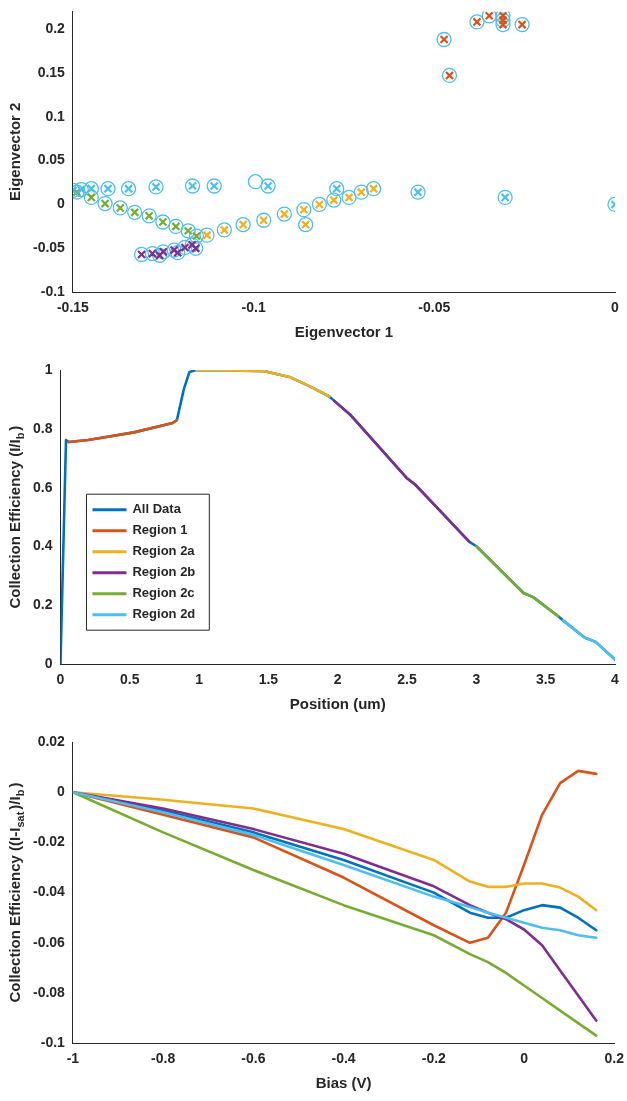 The height and width of the screenshot is (1101, 627). What do you see at coordinates (42, 427) in the screenshot?
I see `y-tick-label: 0.8` at bounding box center [42, 427].